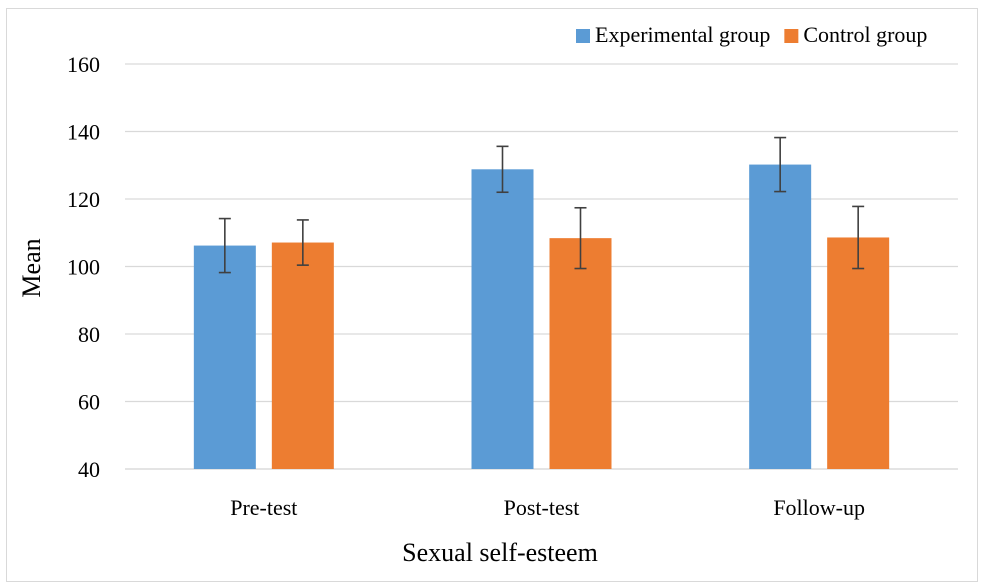 The width and height of the screenshot is (984, 586). What do you see at coordinates (302, 355) in the screenshot?
I see `bar-control-group-pre-test` at bounding box center [302, 355].